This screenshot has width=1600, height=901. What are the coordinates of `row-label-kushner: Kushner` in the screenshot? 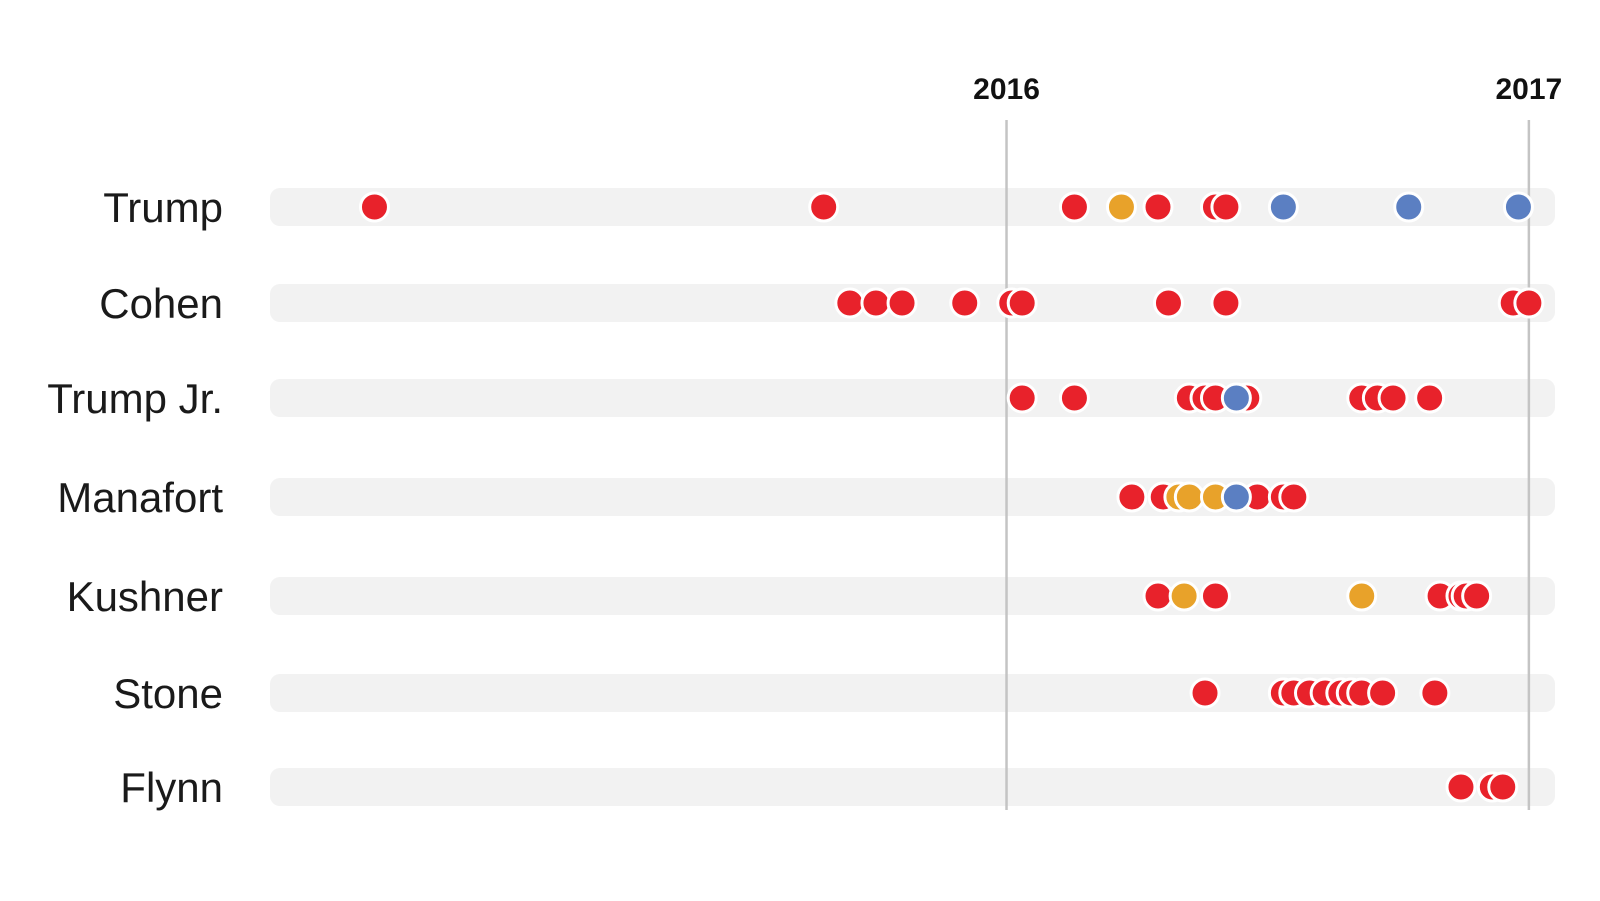 It's located at (145, 596).